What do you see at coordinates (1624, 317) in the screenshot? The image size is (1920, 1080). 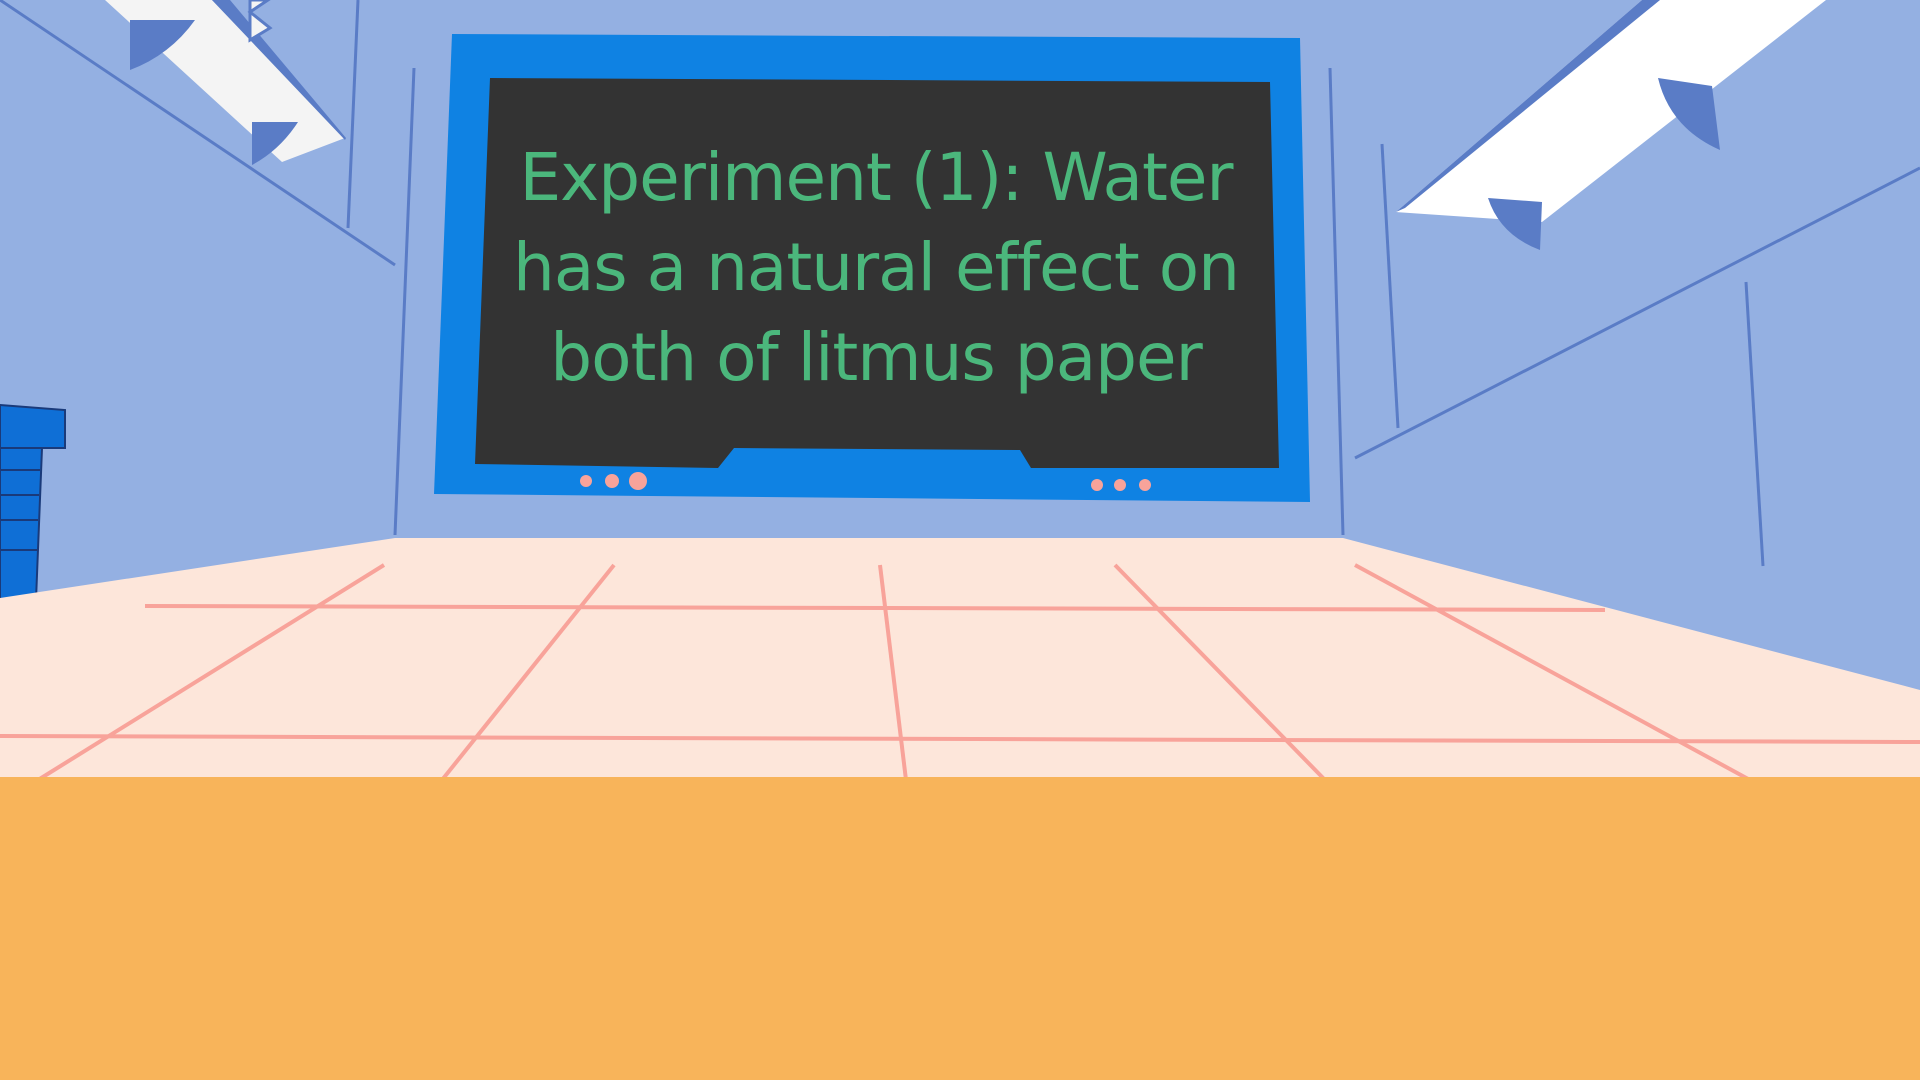 I see `right-wall-lines` at bounding box center [1624, 317].